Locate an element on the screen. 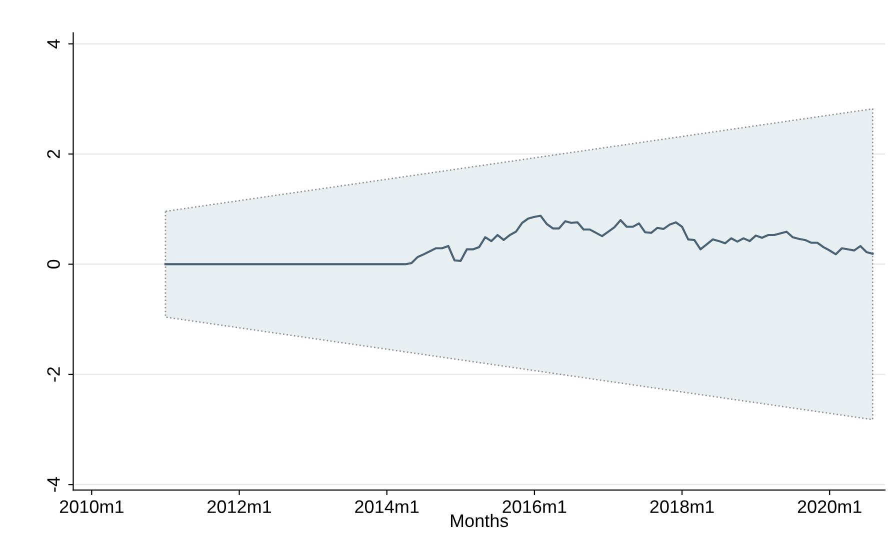 This screenshot has height=547, width=893. line-series is located at coordinates (519, 240).